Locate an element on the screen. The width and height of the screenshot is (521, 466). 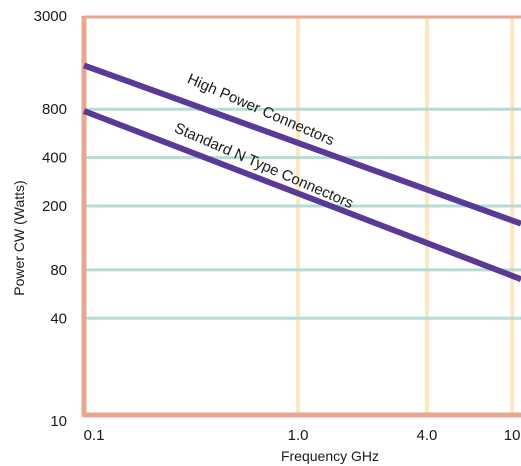
x-tick-labels: 0.1 1.0 4.0 10 is located at coordinates (302, 435).